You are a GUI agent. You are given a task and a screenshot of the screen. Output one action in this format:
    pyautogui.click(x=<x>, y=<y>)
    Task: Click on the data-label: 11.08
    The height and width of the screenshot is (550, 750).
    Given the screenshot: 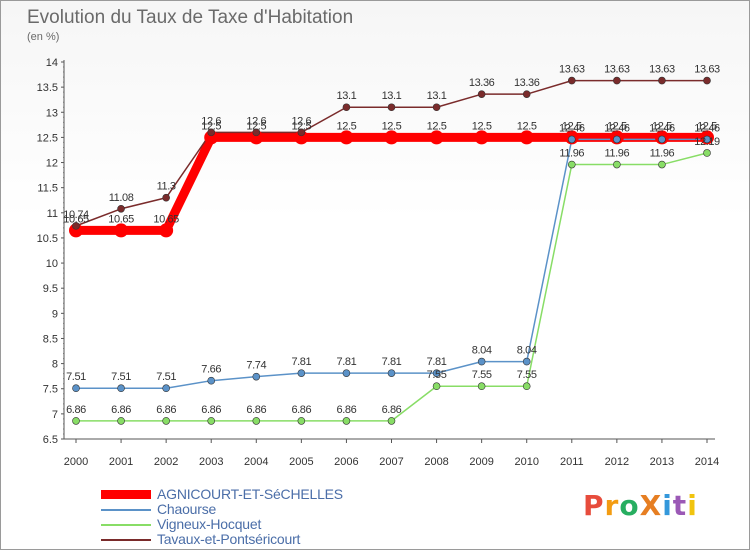 What is the action you would take?
    pyautogui.click(x=121, y=198)
    